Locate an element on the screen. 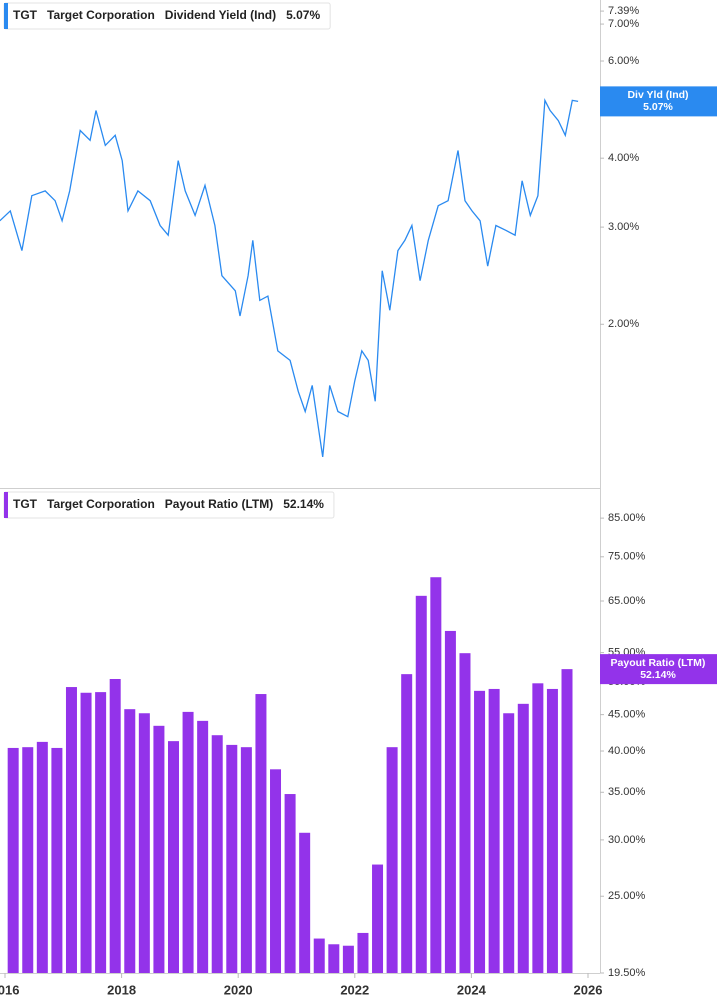 The width and height of the screenshot is (717, 1005). y-tick-label: 2.00% is located at coordinates (623, 324).